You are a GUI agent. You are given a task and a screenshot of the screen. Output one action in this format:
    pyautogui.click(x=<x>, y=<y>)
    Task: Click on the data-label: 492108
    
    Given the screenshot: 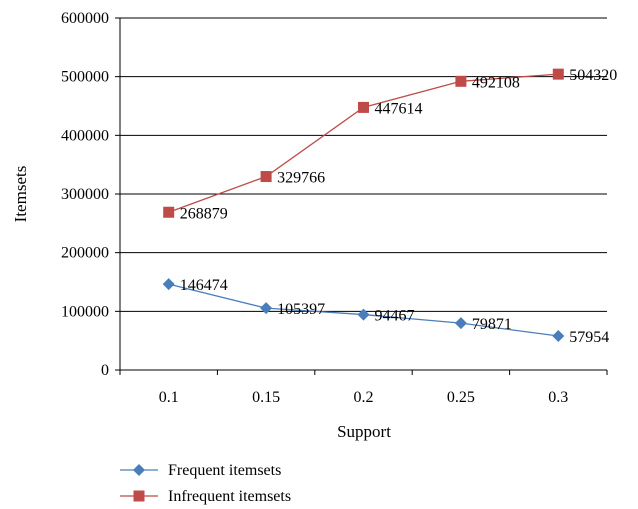 What is the action you would take?
    pyautogui.click(x=496, y=82)
    